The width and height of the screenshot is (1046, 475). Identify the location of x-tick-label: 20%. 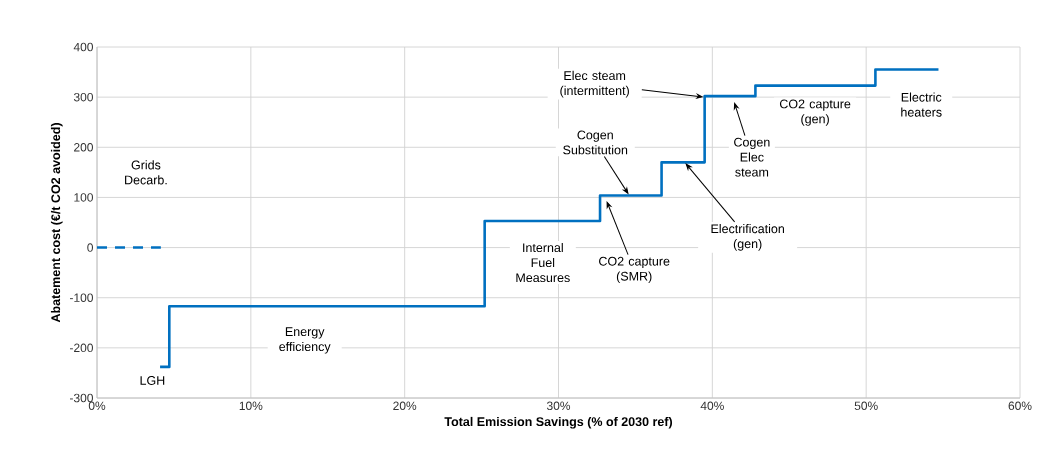
(405, 406).